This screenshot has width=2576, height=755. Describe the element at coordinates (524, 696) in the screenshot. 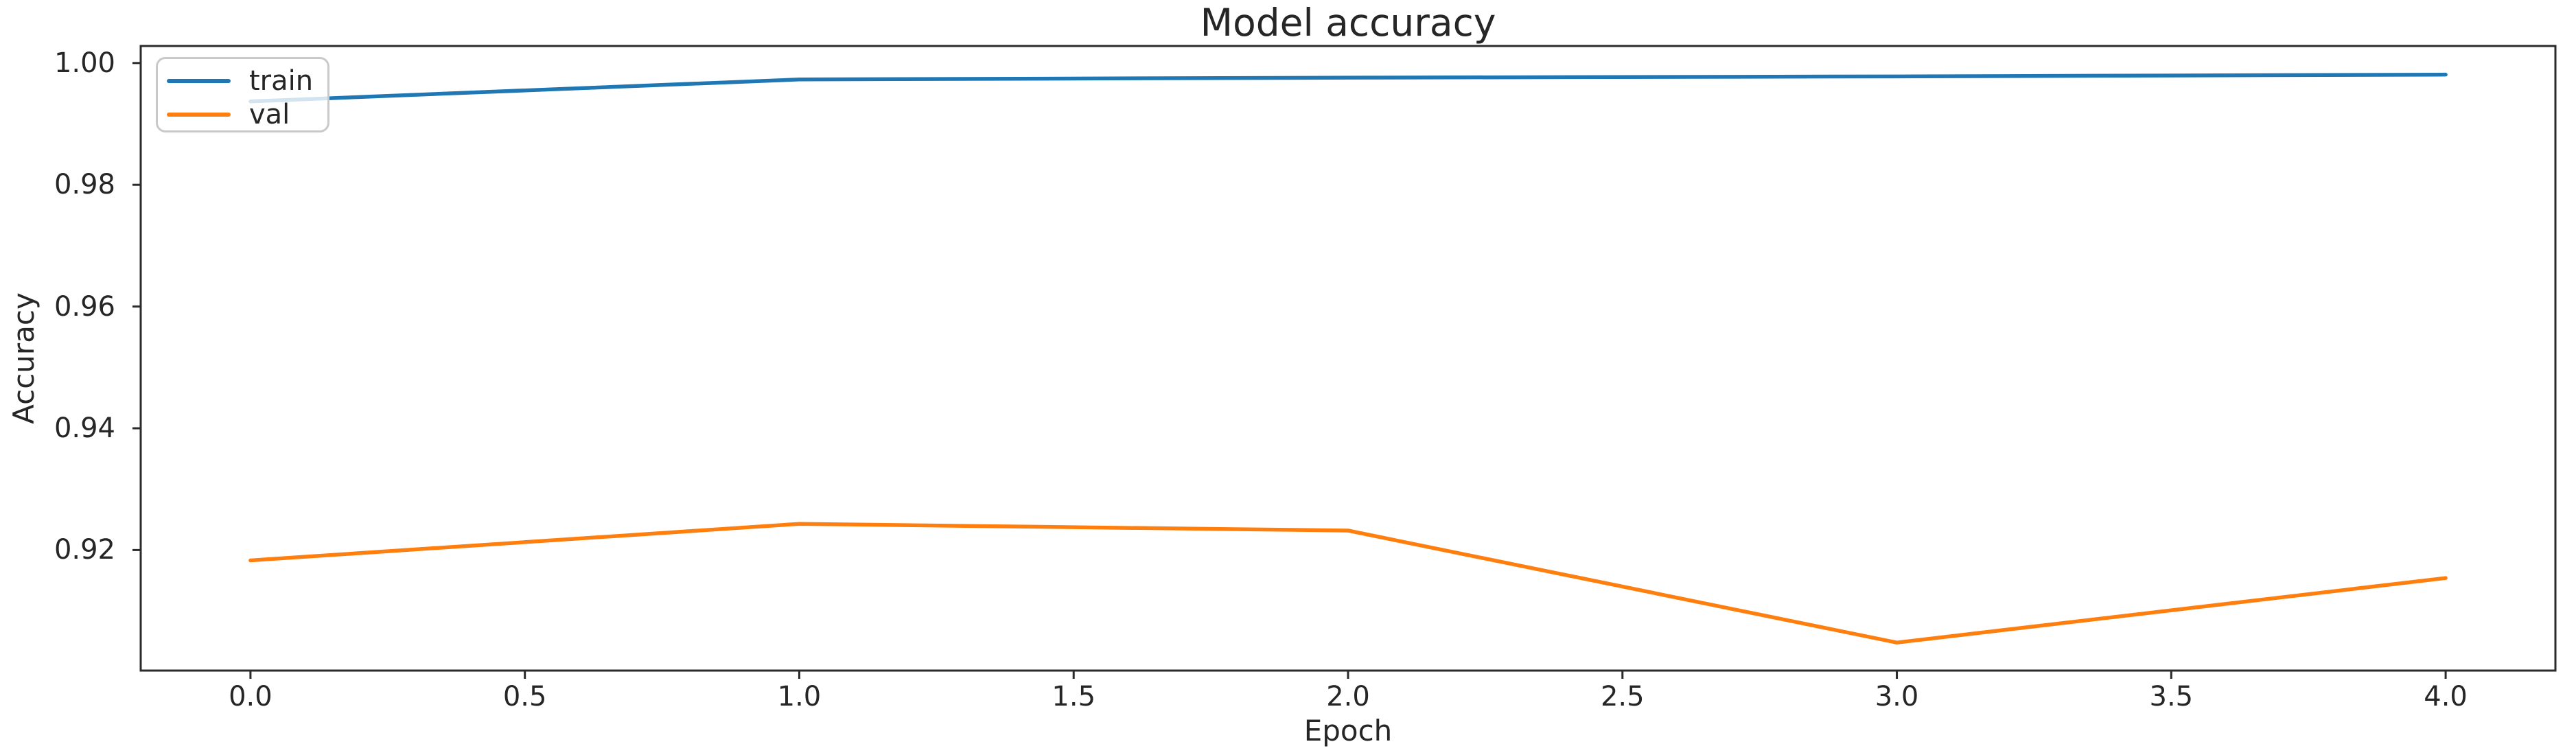

I see `x-tick-label: 0.5` at that location.